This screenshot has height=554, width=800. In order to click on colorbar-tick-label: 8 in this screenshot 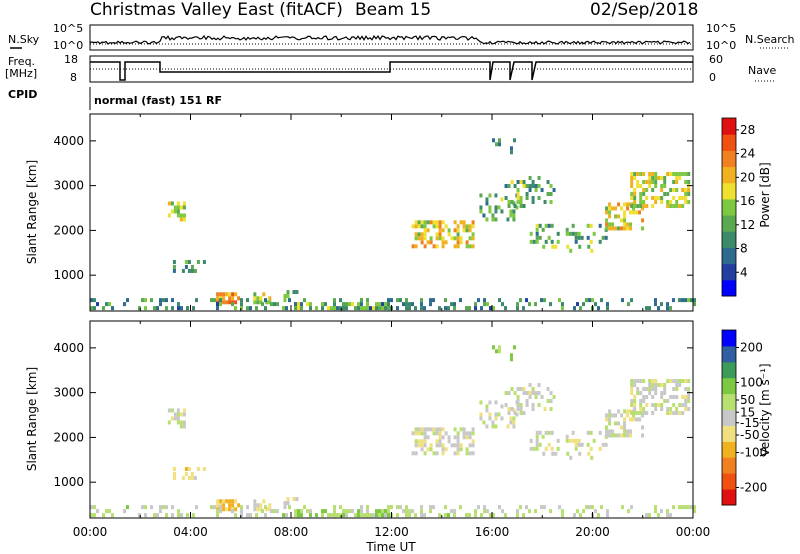, I will do `click(744, 249)`.